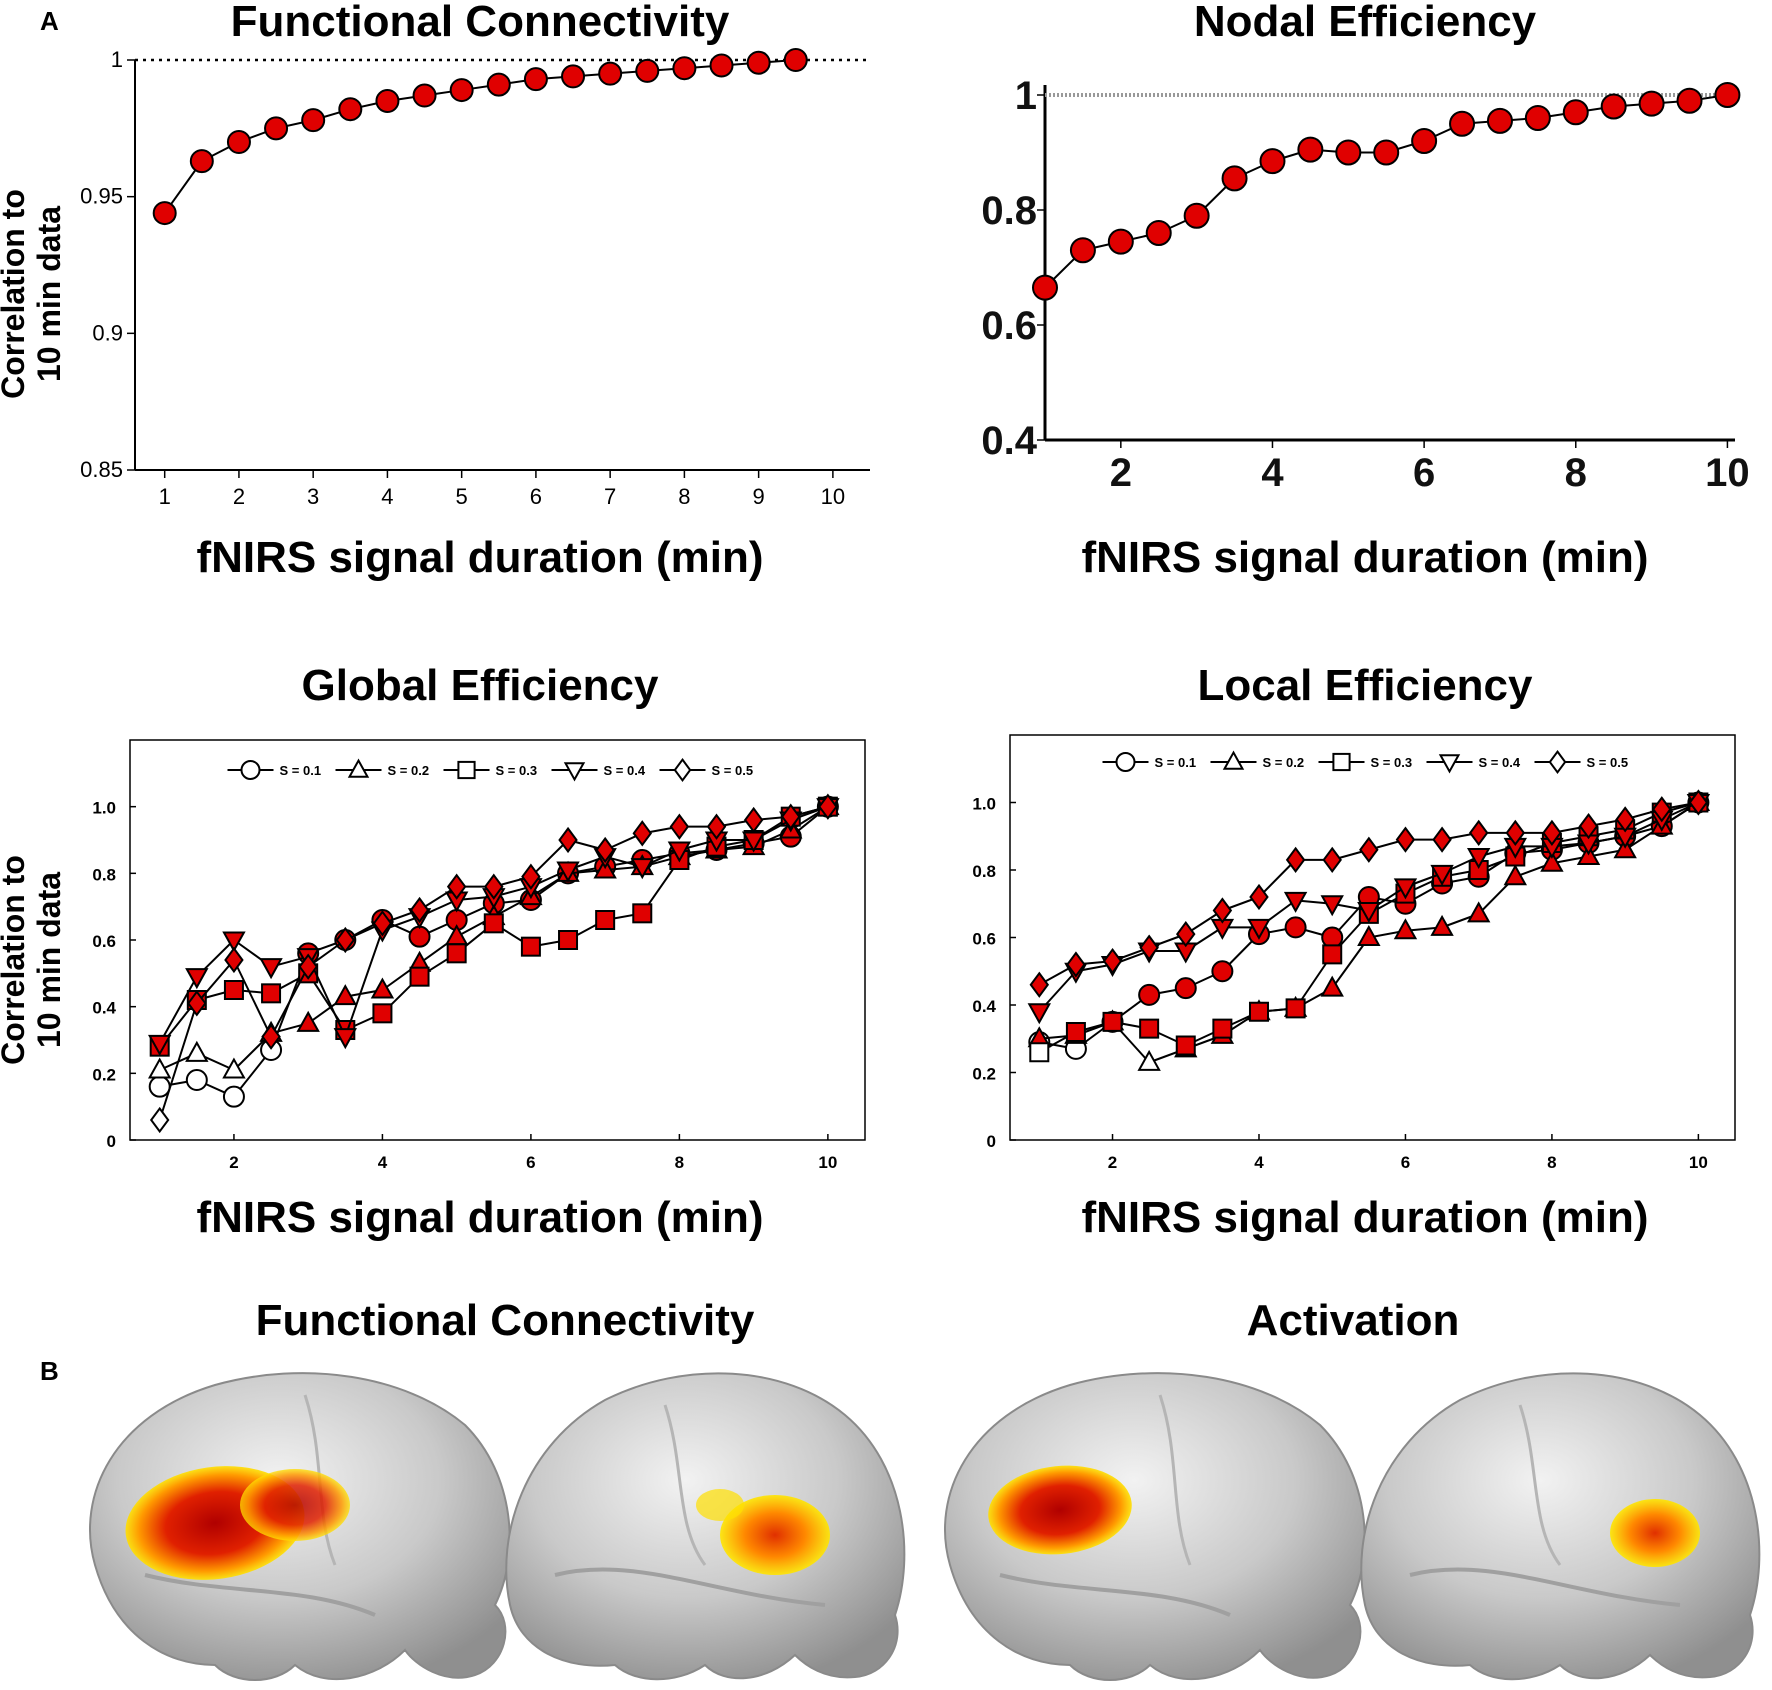 This screenshot has width=1772, height=1690. I want to click on y-axis-label: Correlation to 10 min data, so click(33, 960).